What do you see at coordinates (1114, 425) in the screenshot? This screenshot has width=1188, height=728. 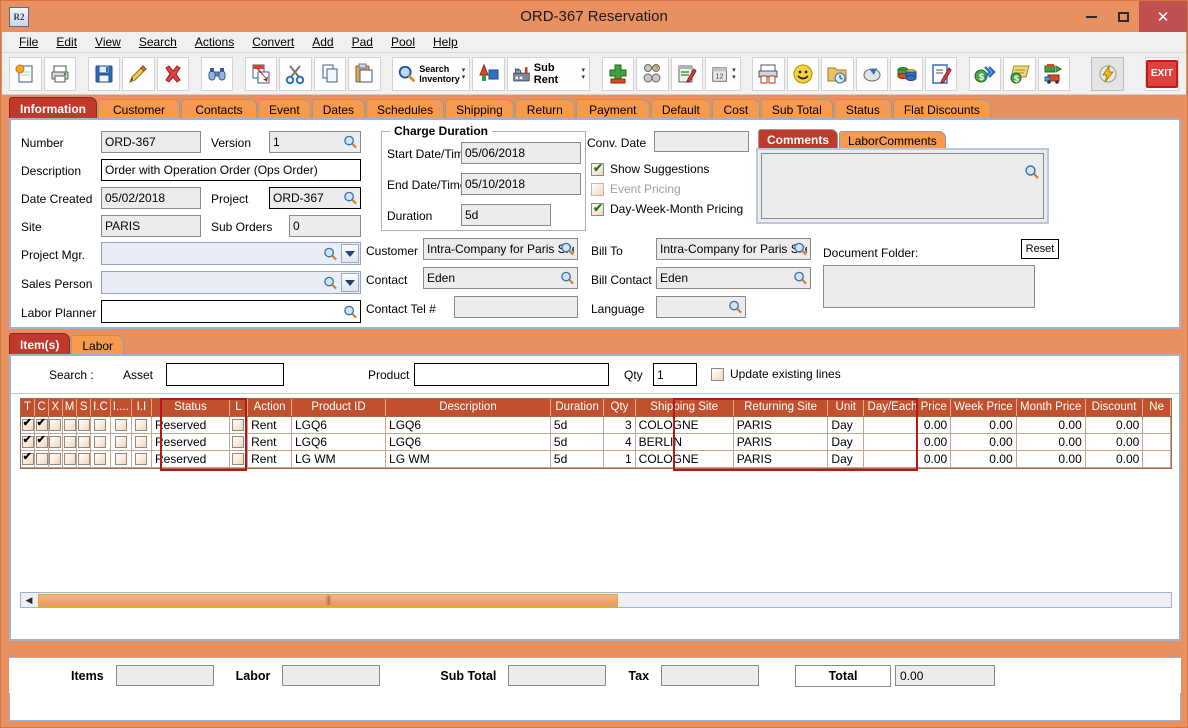 I see `cell-discount: 0.00` at bounding box center [1114, 425].